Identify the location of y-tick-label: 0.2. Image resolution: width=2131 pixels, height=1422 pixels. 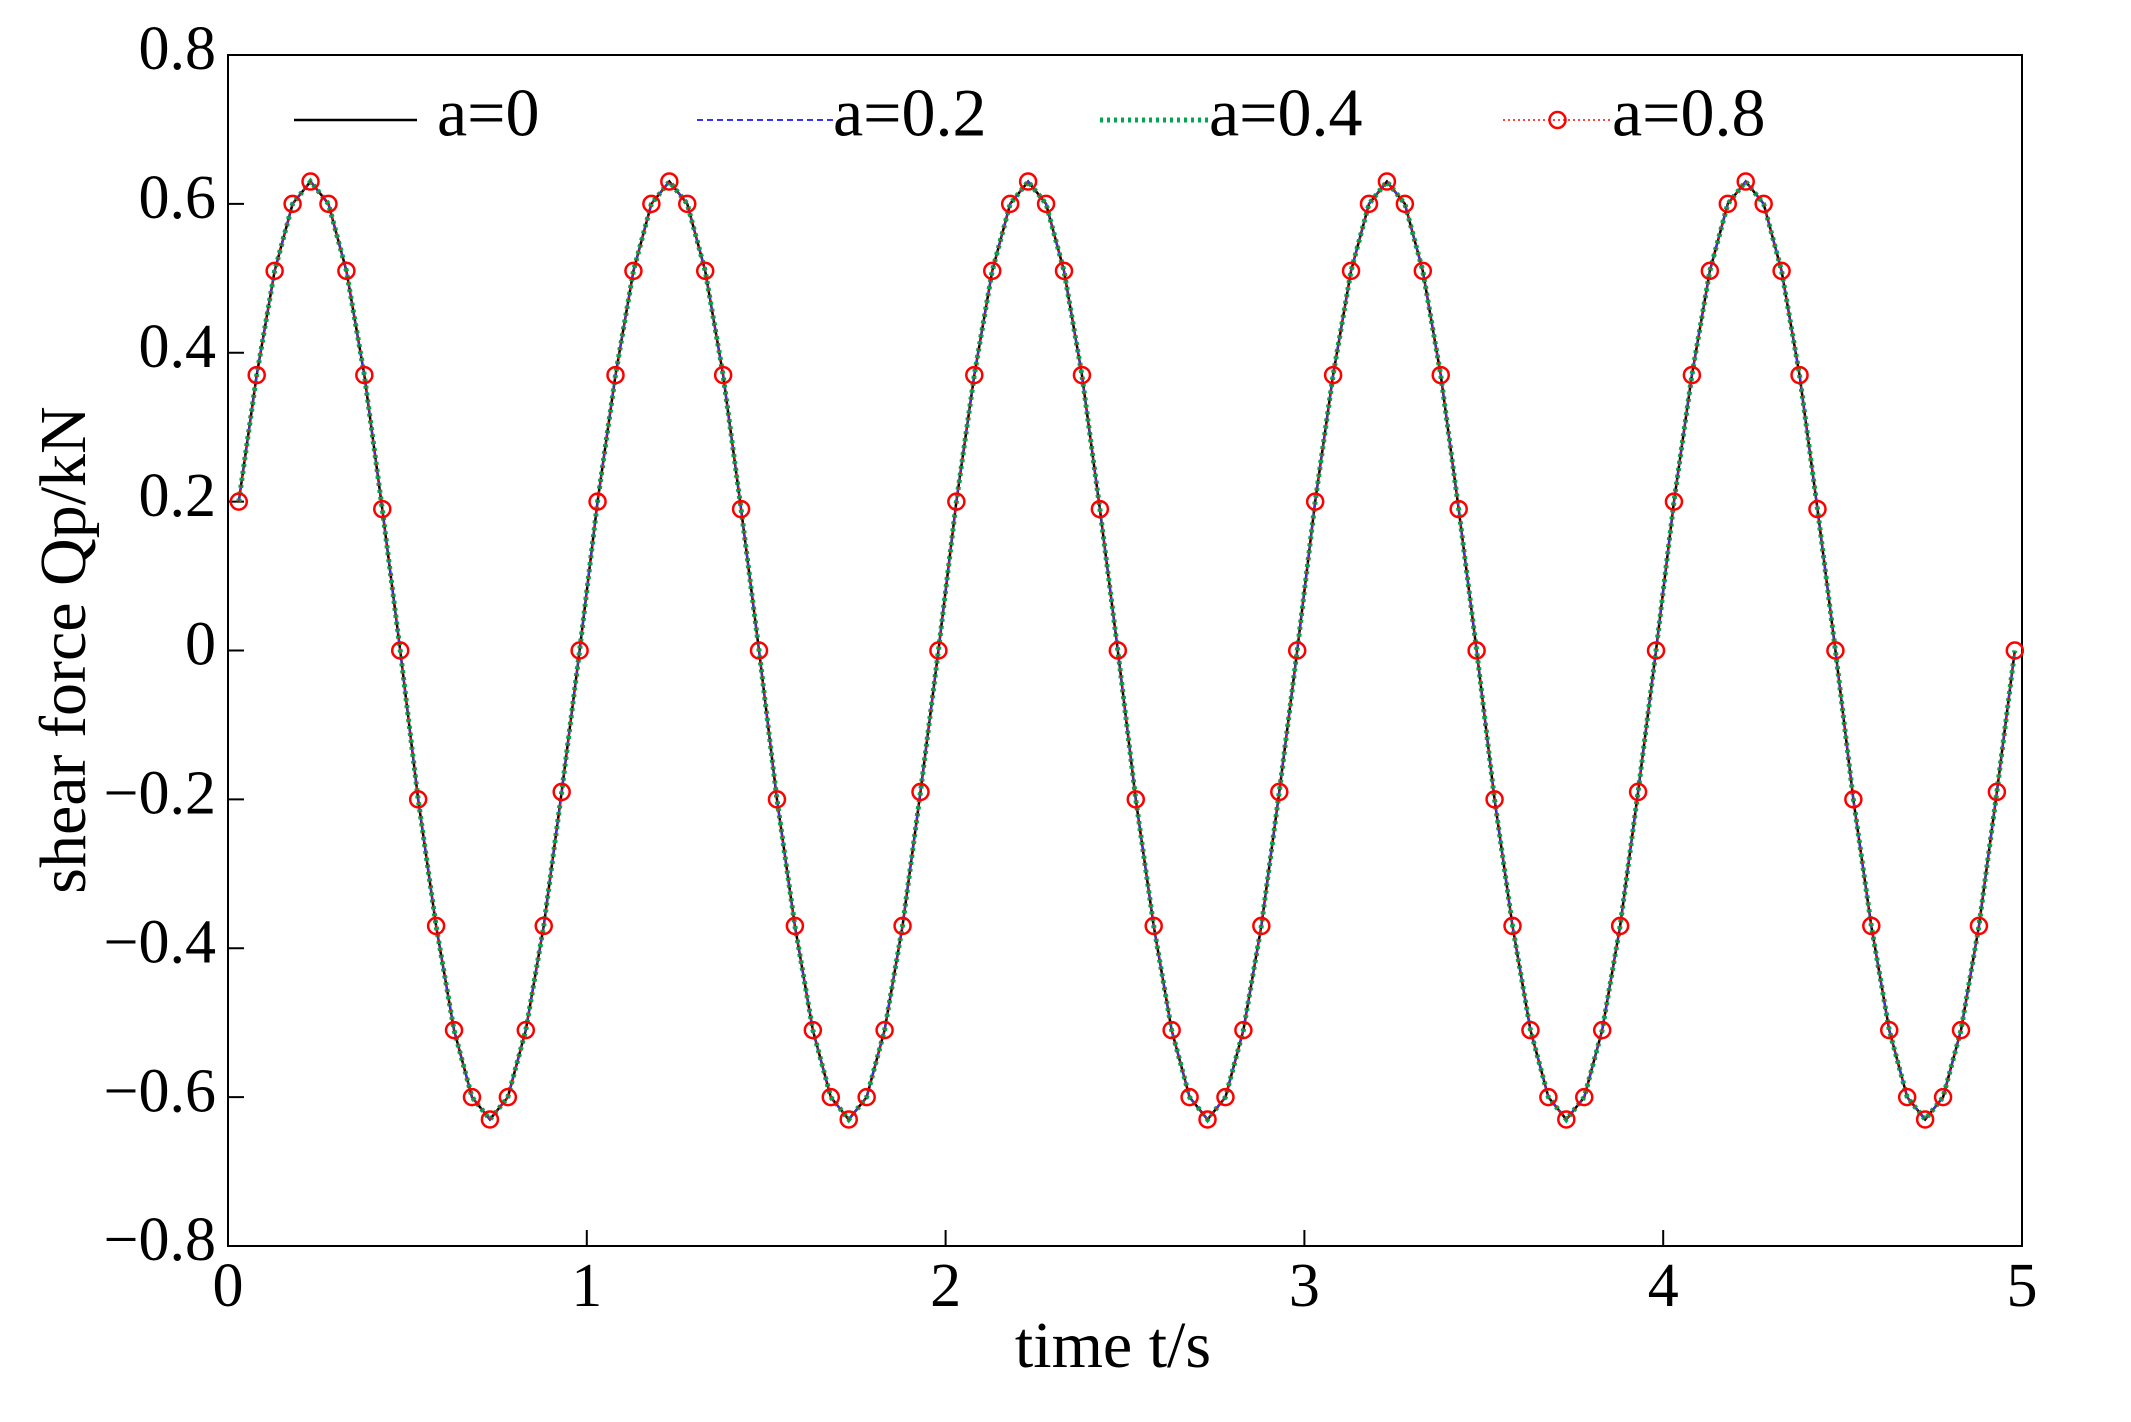
(178, 496).